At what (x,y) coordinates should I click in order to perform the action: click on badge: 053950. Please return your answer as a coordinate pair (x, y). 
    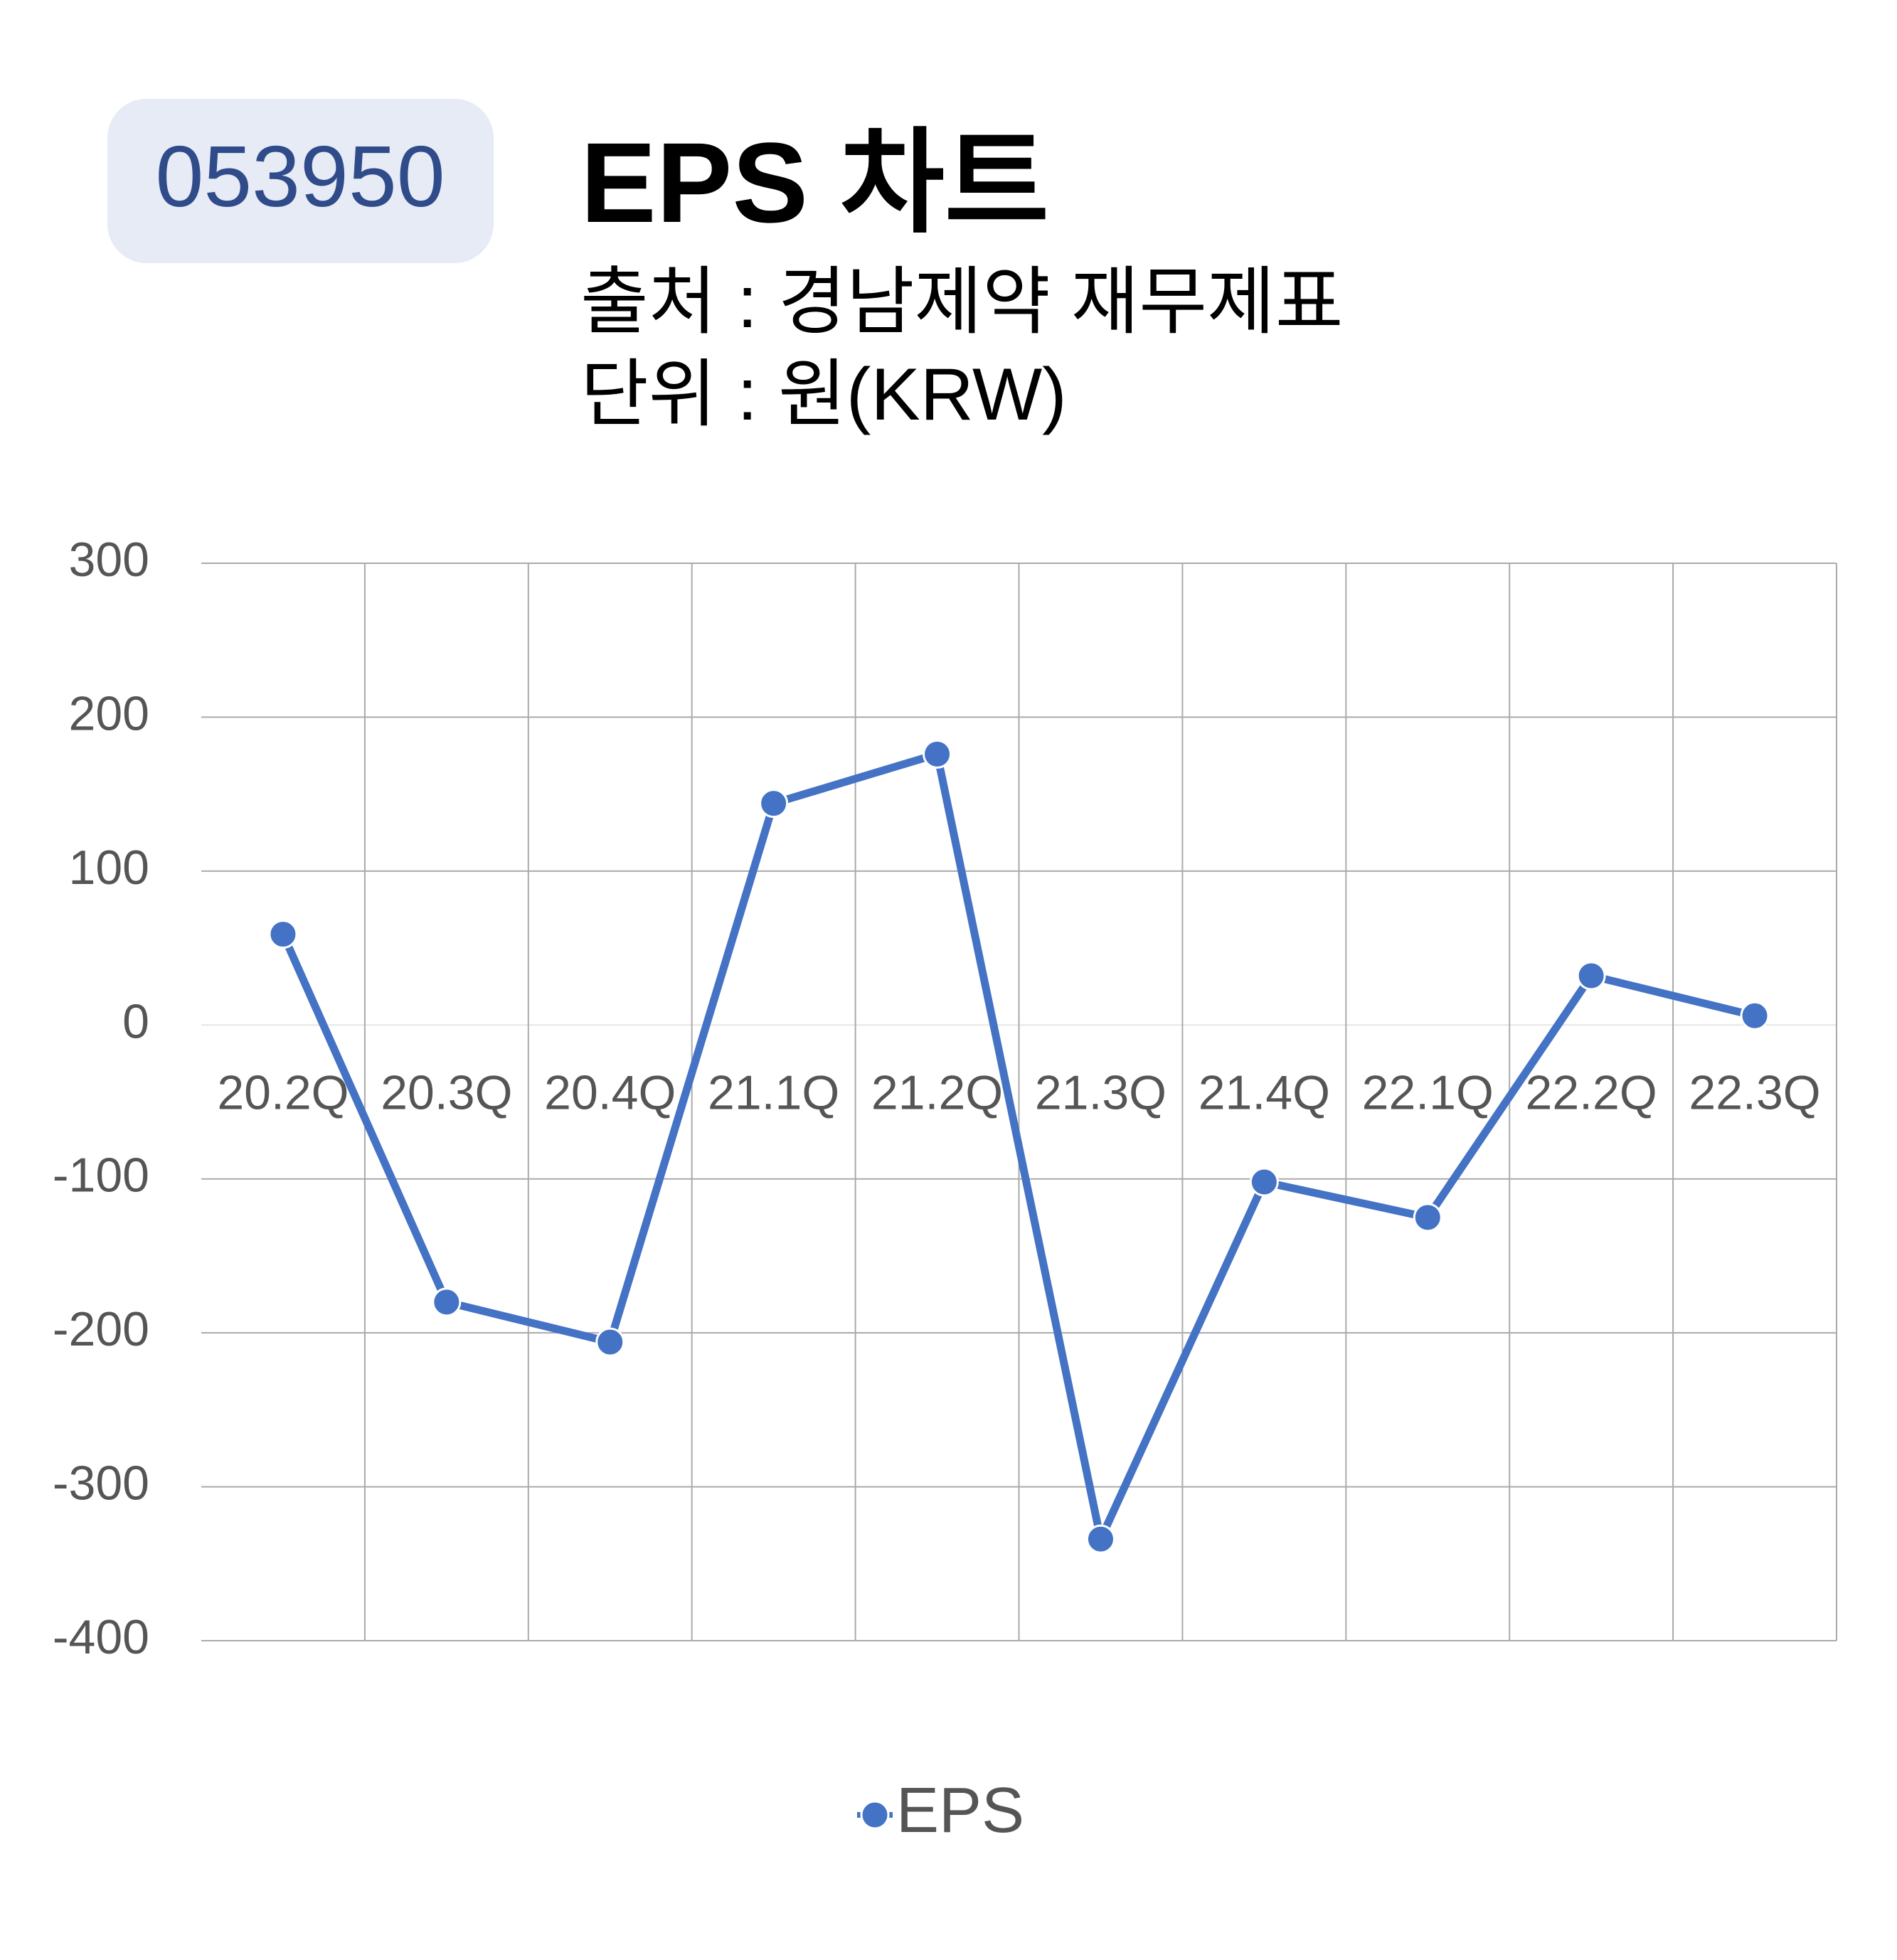
    Looking at the image, I should click on (300, 176).